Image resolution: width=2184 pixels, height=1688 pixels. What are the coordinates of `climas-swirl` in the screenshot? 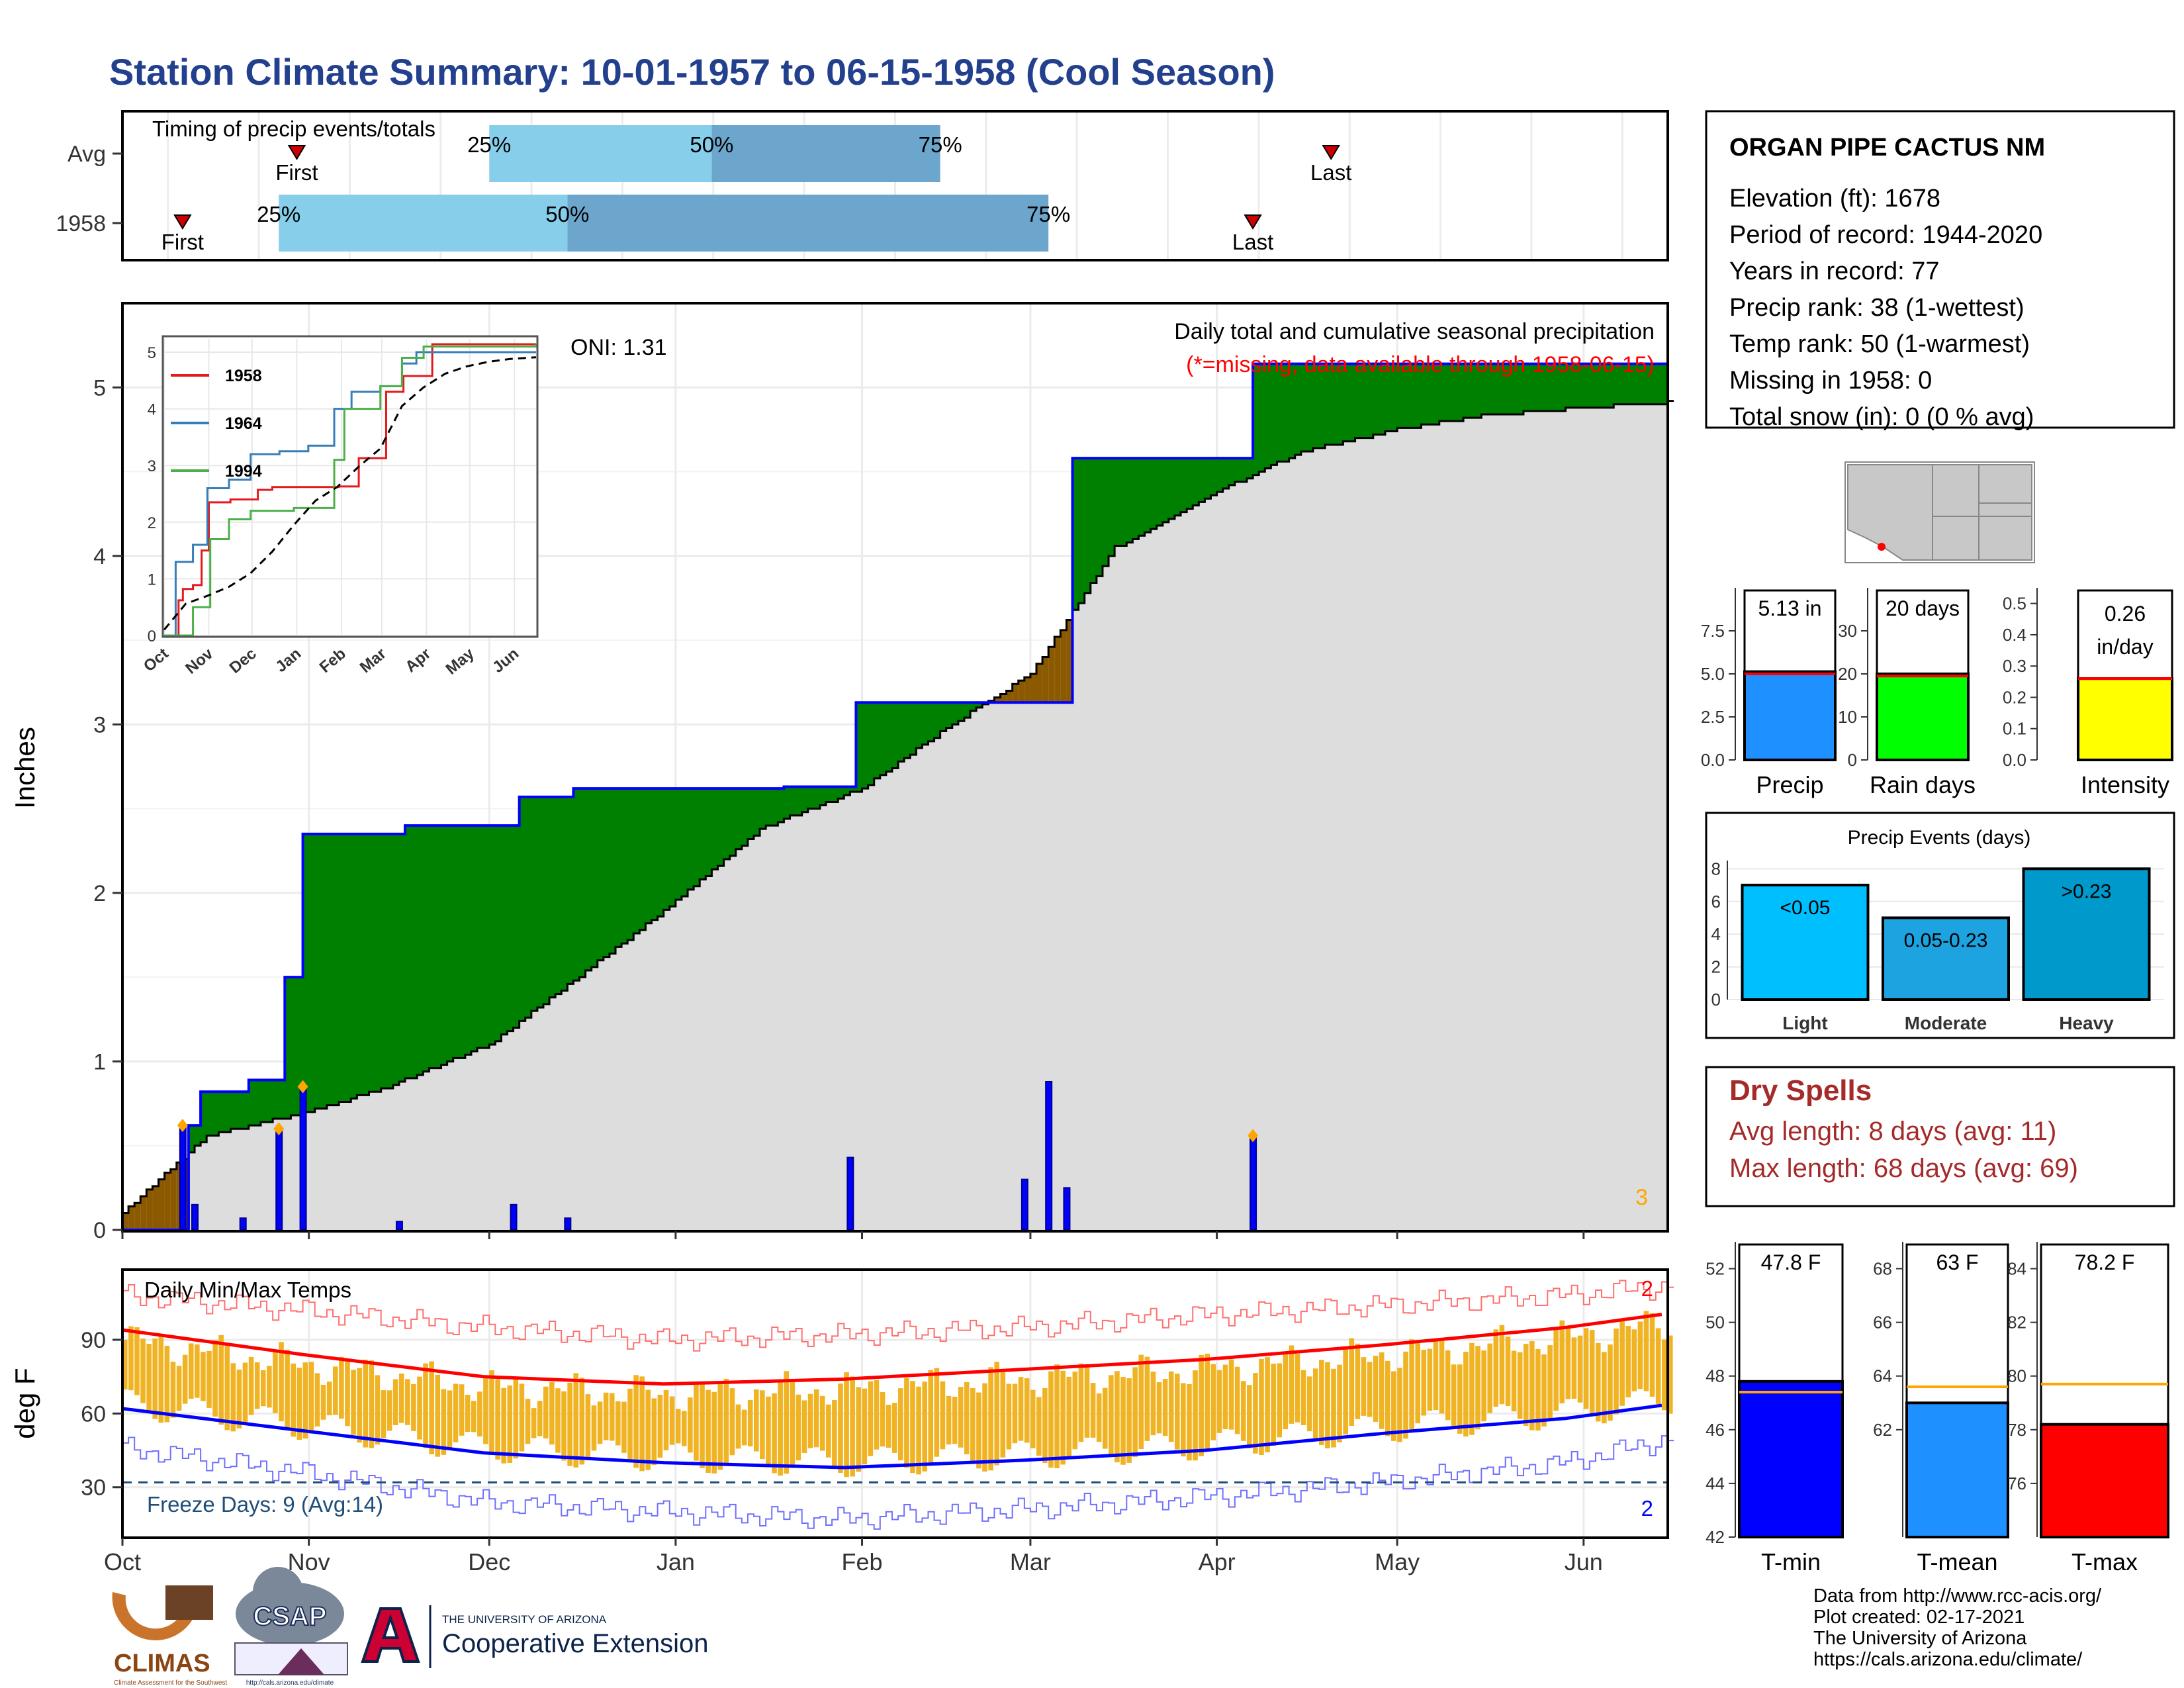 It's located at (155, 1616).